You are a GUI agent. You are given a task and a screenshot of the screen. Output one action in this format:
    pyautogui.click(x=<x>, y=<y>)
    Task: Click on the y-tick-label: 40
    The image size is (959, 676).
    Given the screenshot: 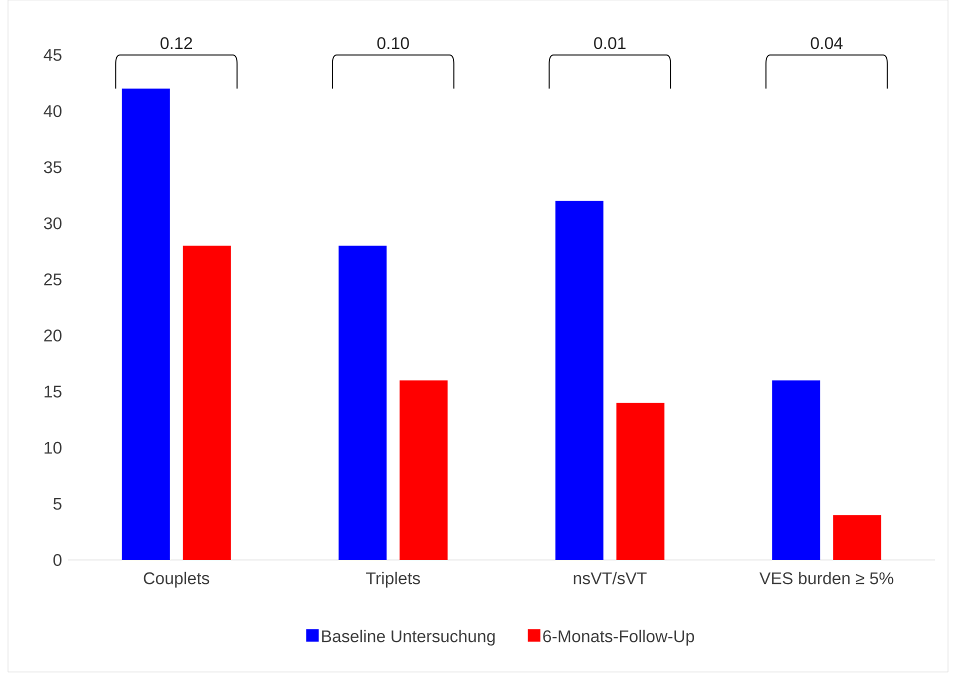 What is the action you would take?
    pyautogui.click(x=53, y=111)
    